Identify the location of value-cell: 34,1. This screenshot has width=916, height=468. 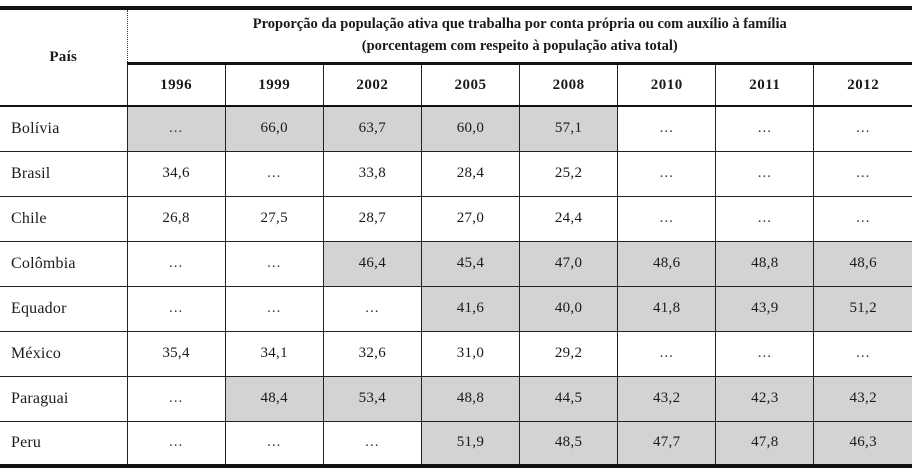
(274, 353).